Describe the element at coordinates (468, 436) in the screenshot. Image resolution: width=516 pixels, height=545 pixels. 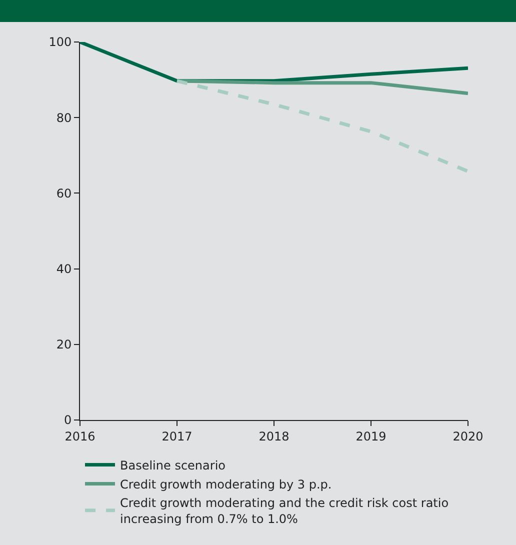
I see `x-tick-label: 2020` at that location.